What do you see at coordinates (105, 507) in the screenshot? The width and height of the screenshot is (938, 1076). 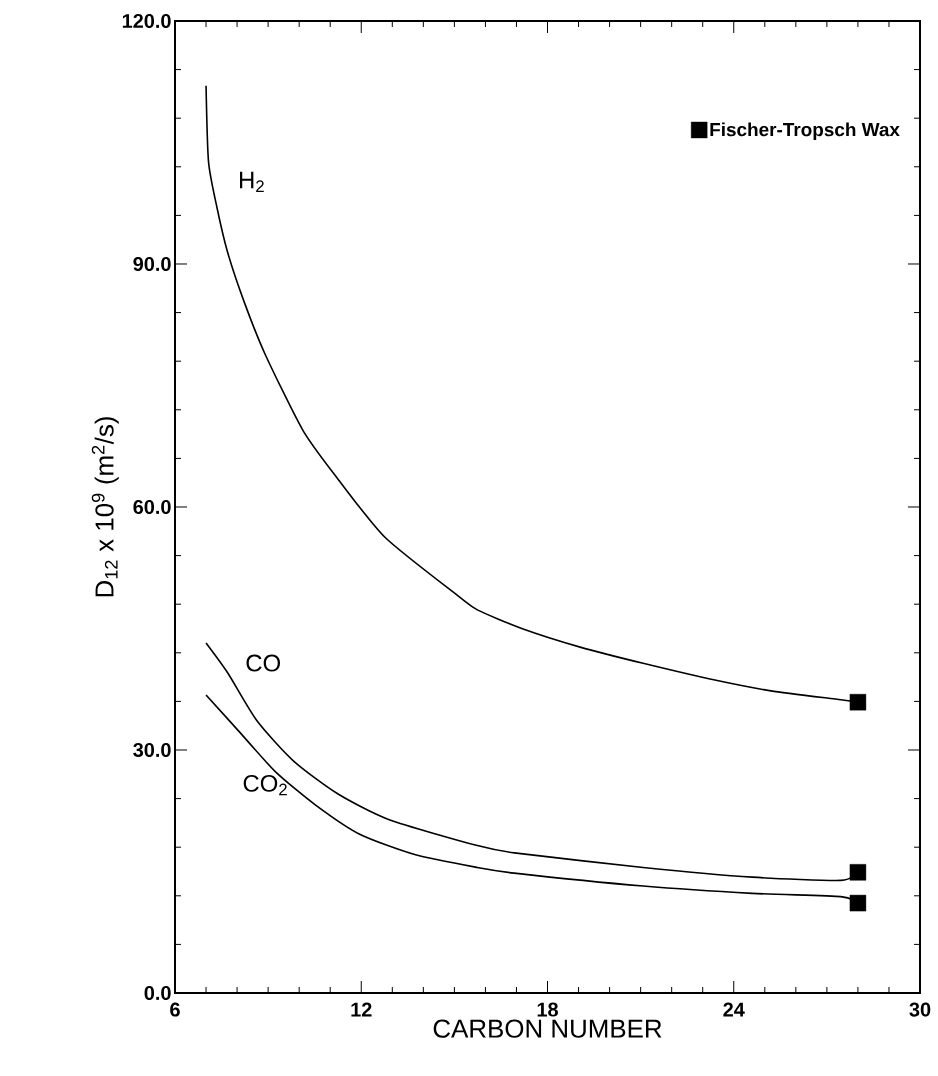 I see `y-axis-title: D$_{12}$ x 10$^{9}$ (m$^{2}$/s)` at bounding box center [105, 507].